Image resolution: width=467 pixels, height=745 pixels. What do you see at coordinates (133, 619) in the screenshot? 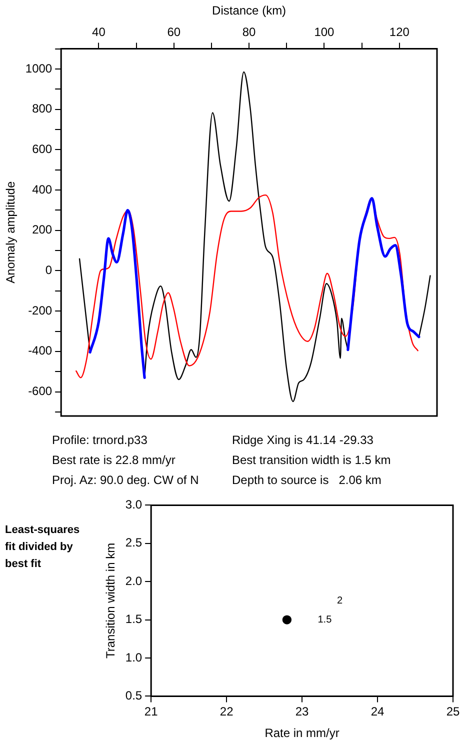
I see `y-tick-label: 1.5` at bounding box center [133, 619].